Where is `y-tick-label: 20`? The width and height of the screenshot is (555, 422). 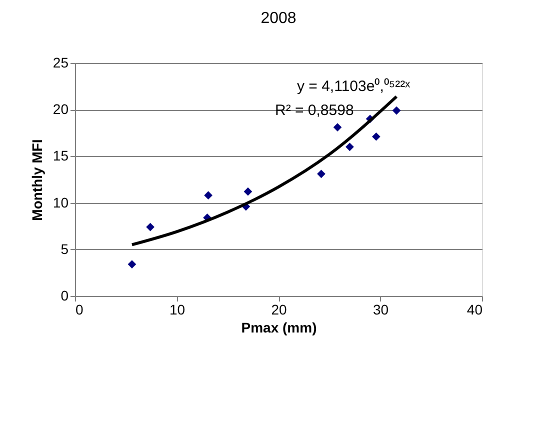 y-tick-label: 20 is located at coordinates (60, 109).